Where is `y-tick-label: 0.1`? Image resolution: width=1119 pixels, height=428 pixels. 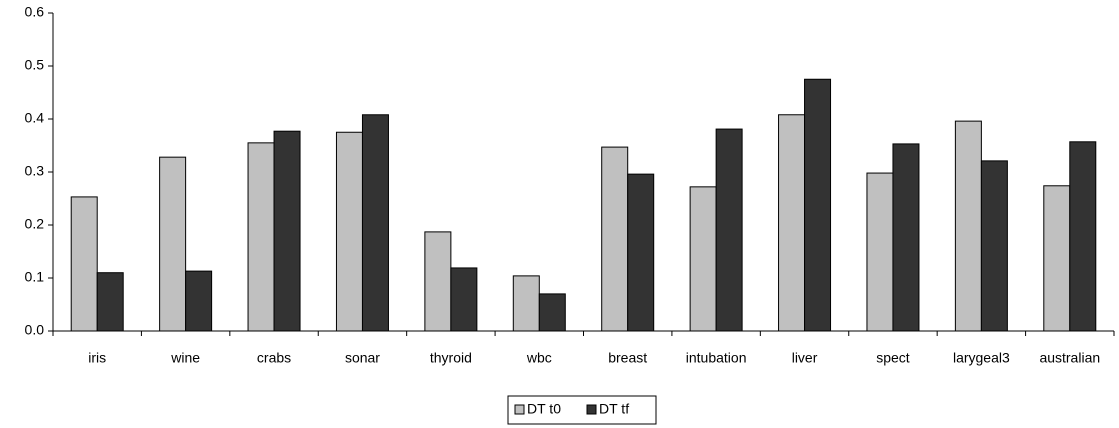 y-tick-label: 0.1 is located at coordinates (35, 277).